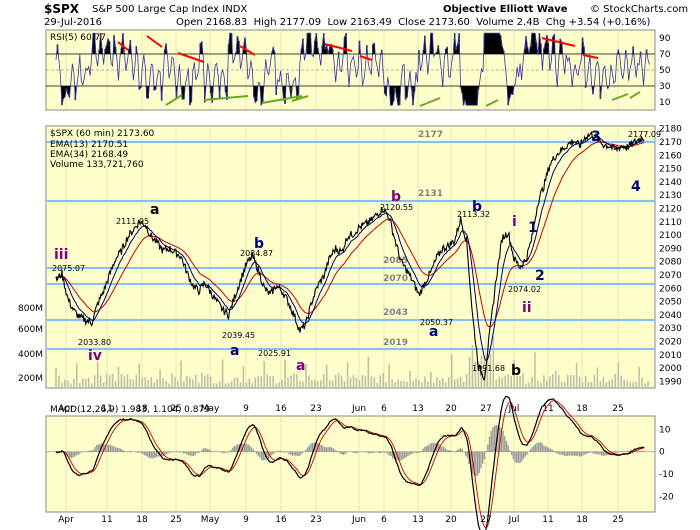 This screenshot has height=530, width=700. Describe the element at coordinates (670, 369) in the screenshot. I see `price-tick-2000: 2000` at that location.